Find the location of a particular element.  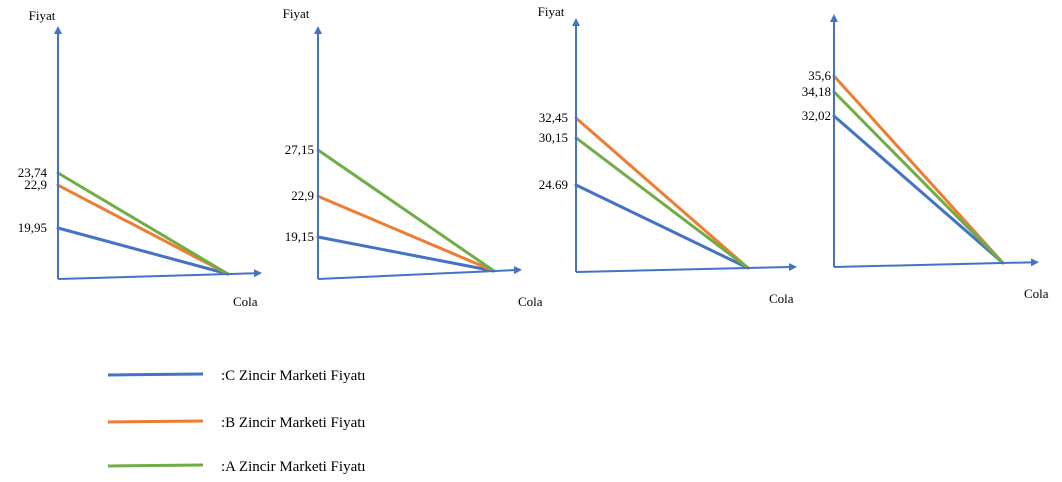

data-label-b: 32,45 is located at coordinates (553, 117).